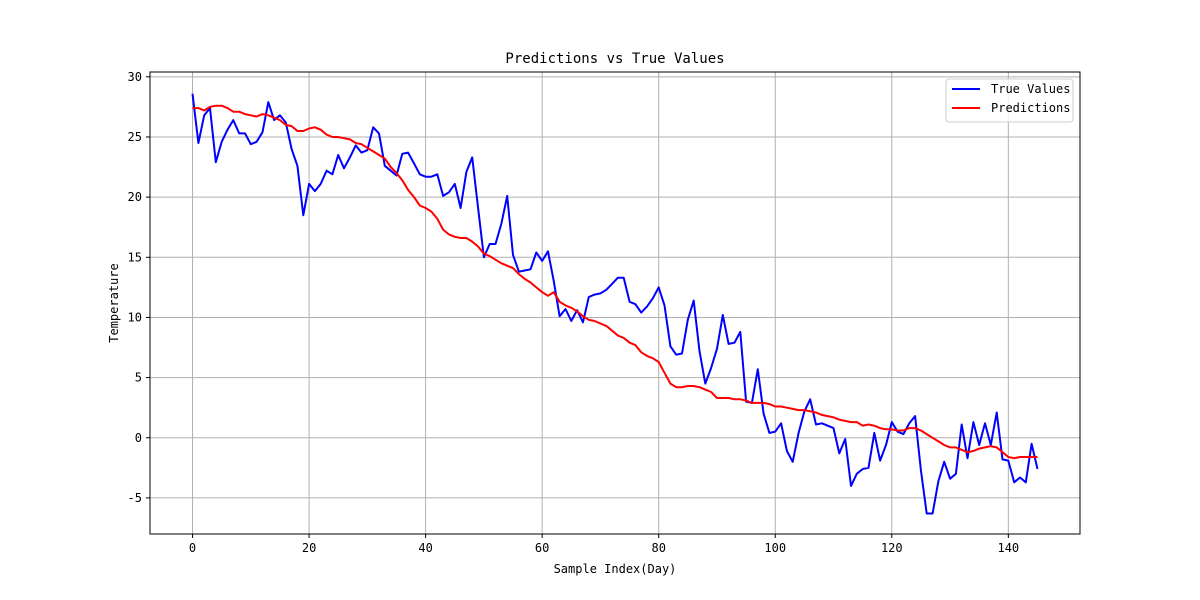  I want to click on y-tick-label: 10, so click(135, 317).